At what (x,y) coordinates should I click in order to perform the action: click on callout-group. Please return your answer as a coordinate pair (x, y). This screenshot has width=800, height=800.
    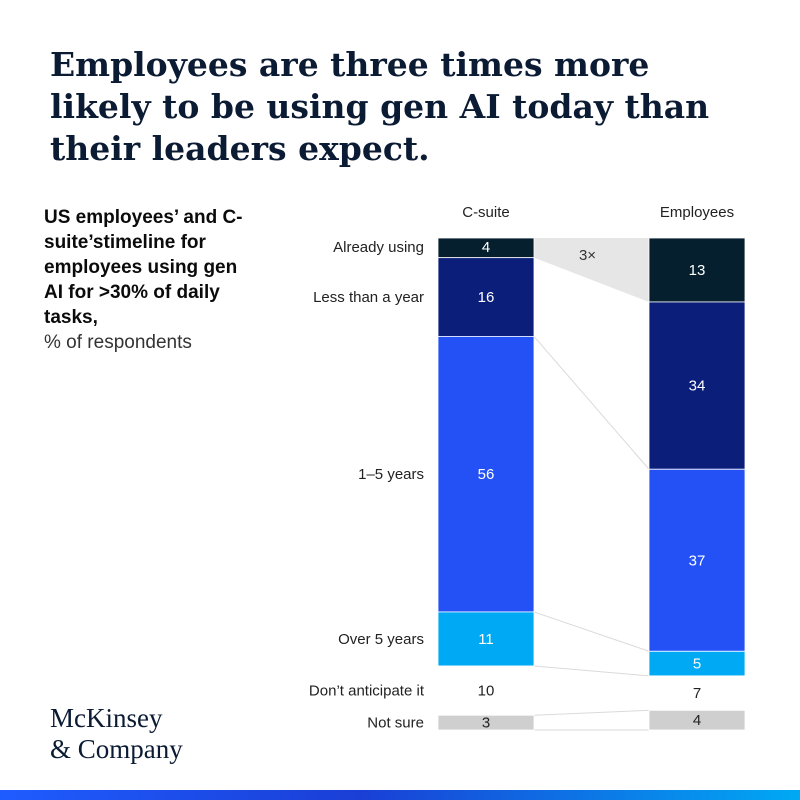
    Looking at the image, I should click on (591, 270).